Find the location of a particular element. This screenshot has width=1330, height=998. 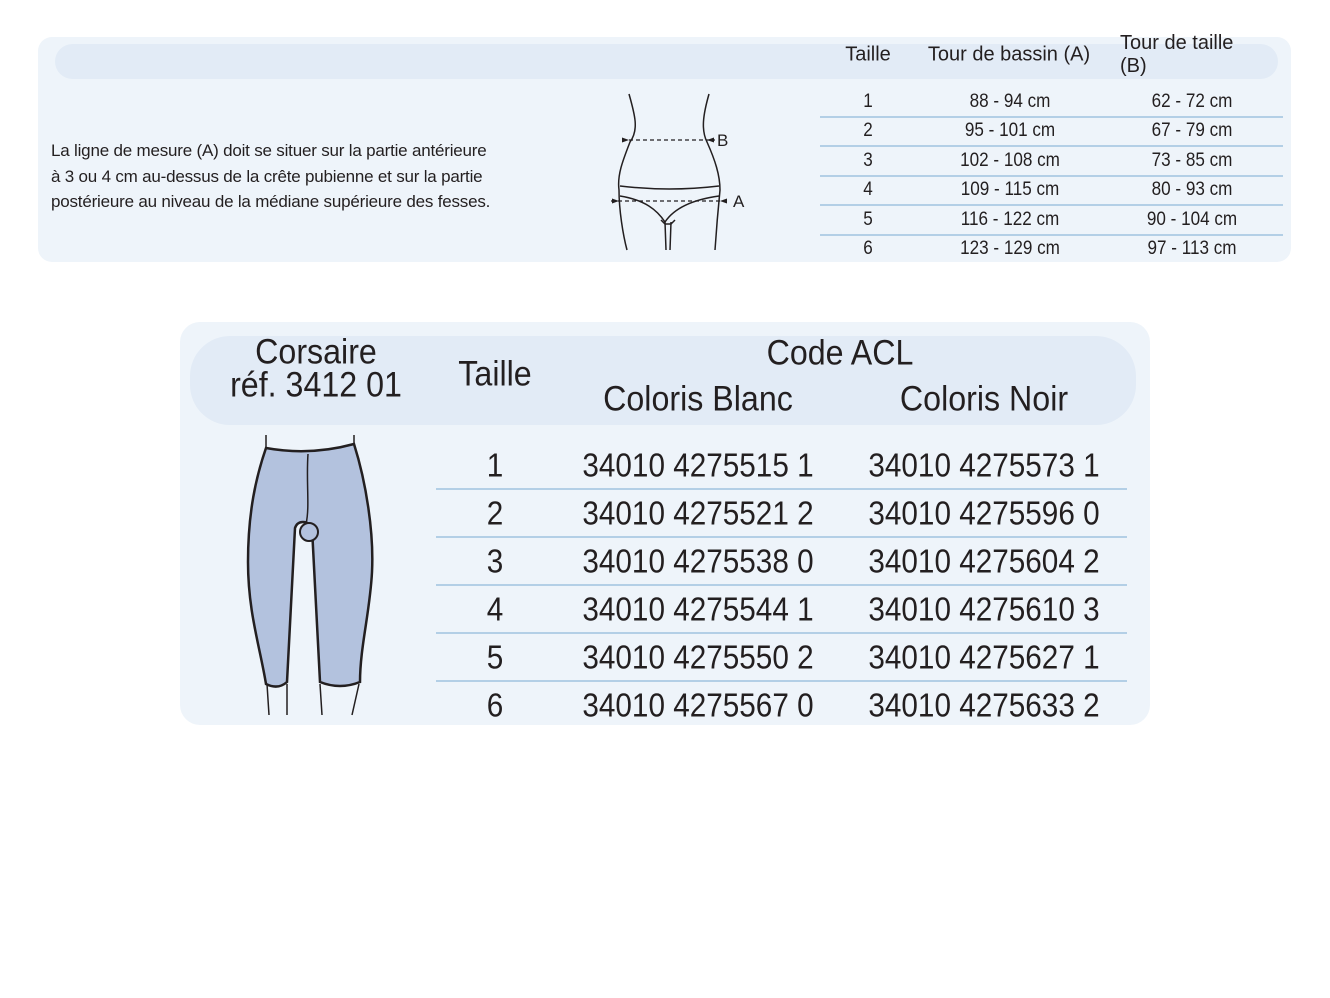

product-cell: 34010 4275627 1 is located at coordinates (984, 657).